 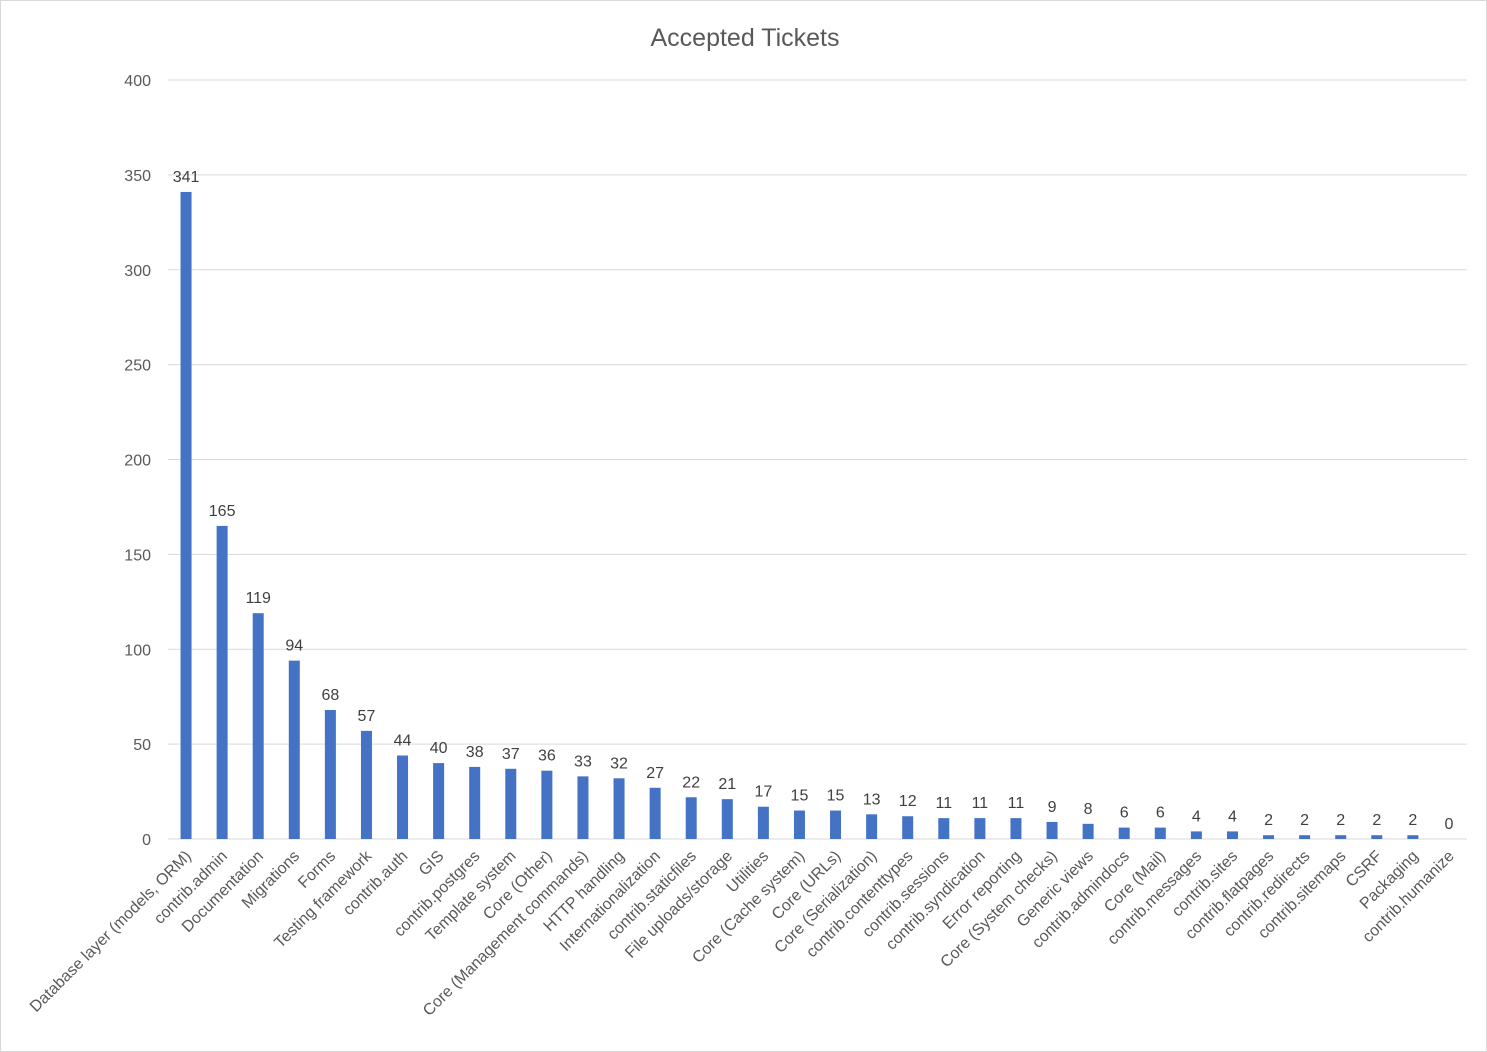 What do you see at coordinates (1088, 809) in the screenshot?
I see `data-label: 8` at bounding box center [1088, 809].